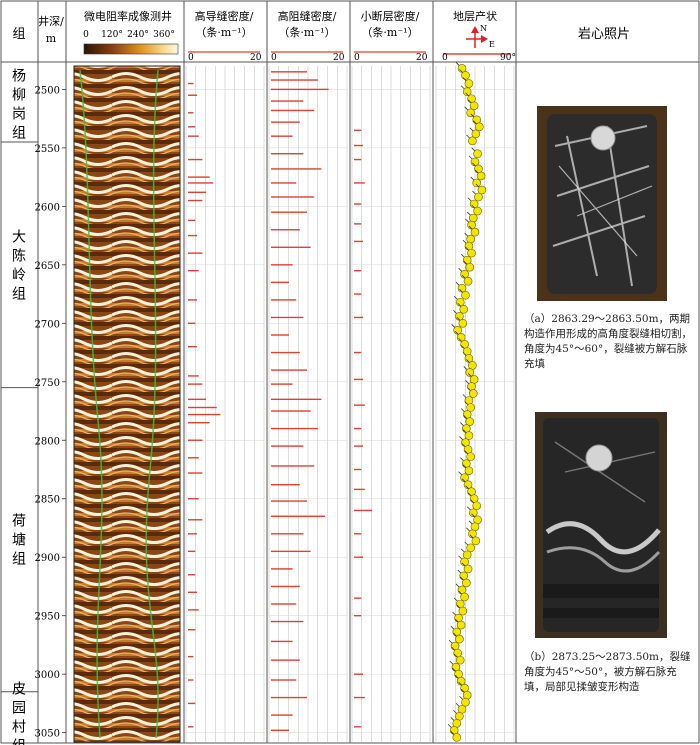  Describe the element at coordinates (19, 541) in the screenshot. I see `formation-char: 塘` at that location.